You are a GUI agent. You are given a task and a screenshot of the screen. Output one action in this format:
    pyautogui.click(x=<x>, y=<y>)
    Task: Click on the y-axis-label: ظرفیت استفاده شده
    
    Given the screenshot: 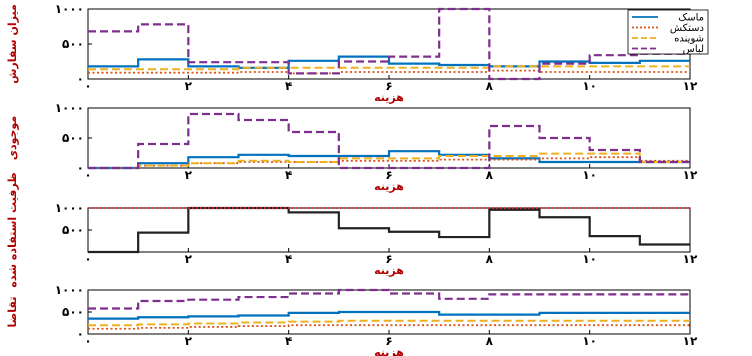 What is the action you would take?
    pyautogui.click(x=12, y=229)
    